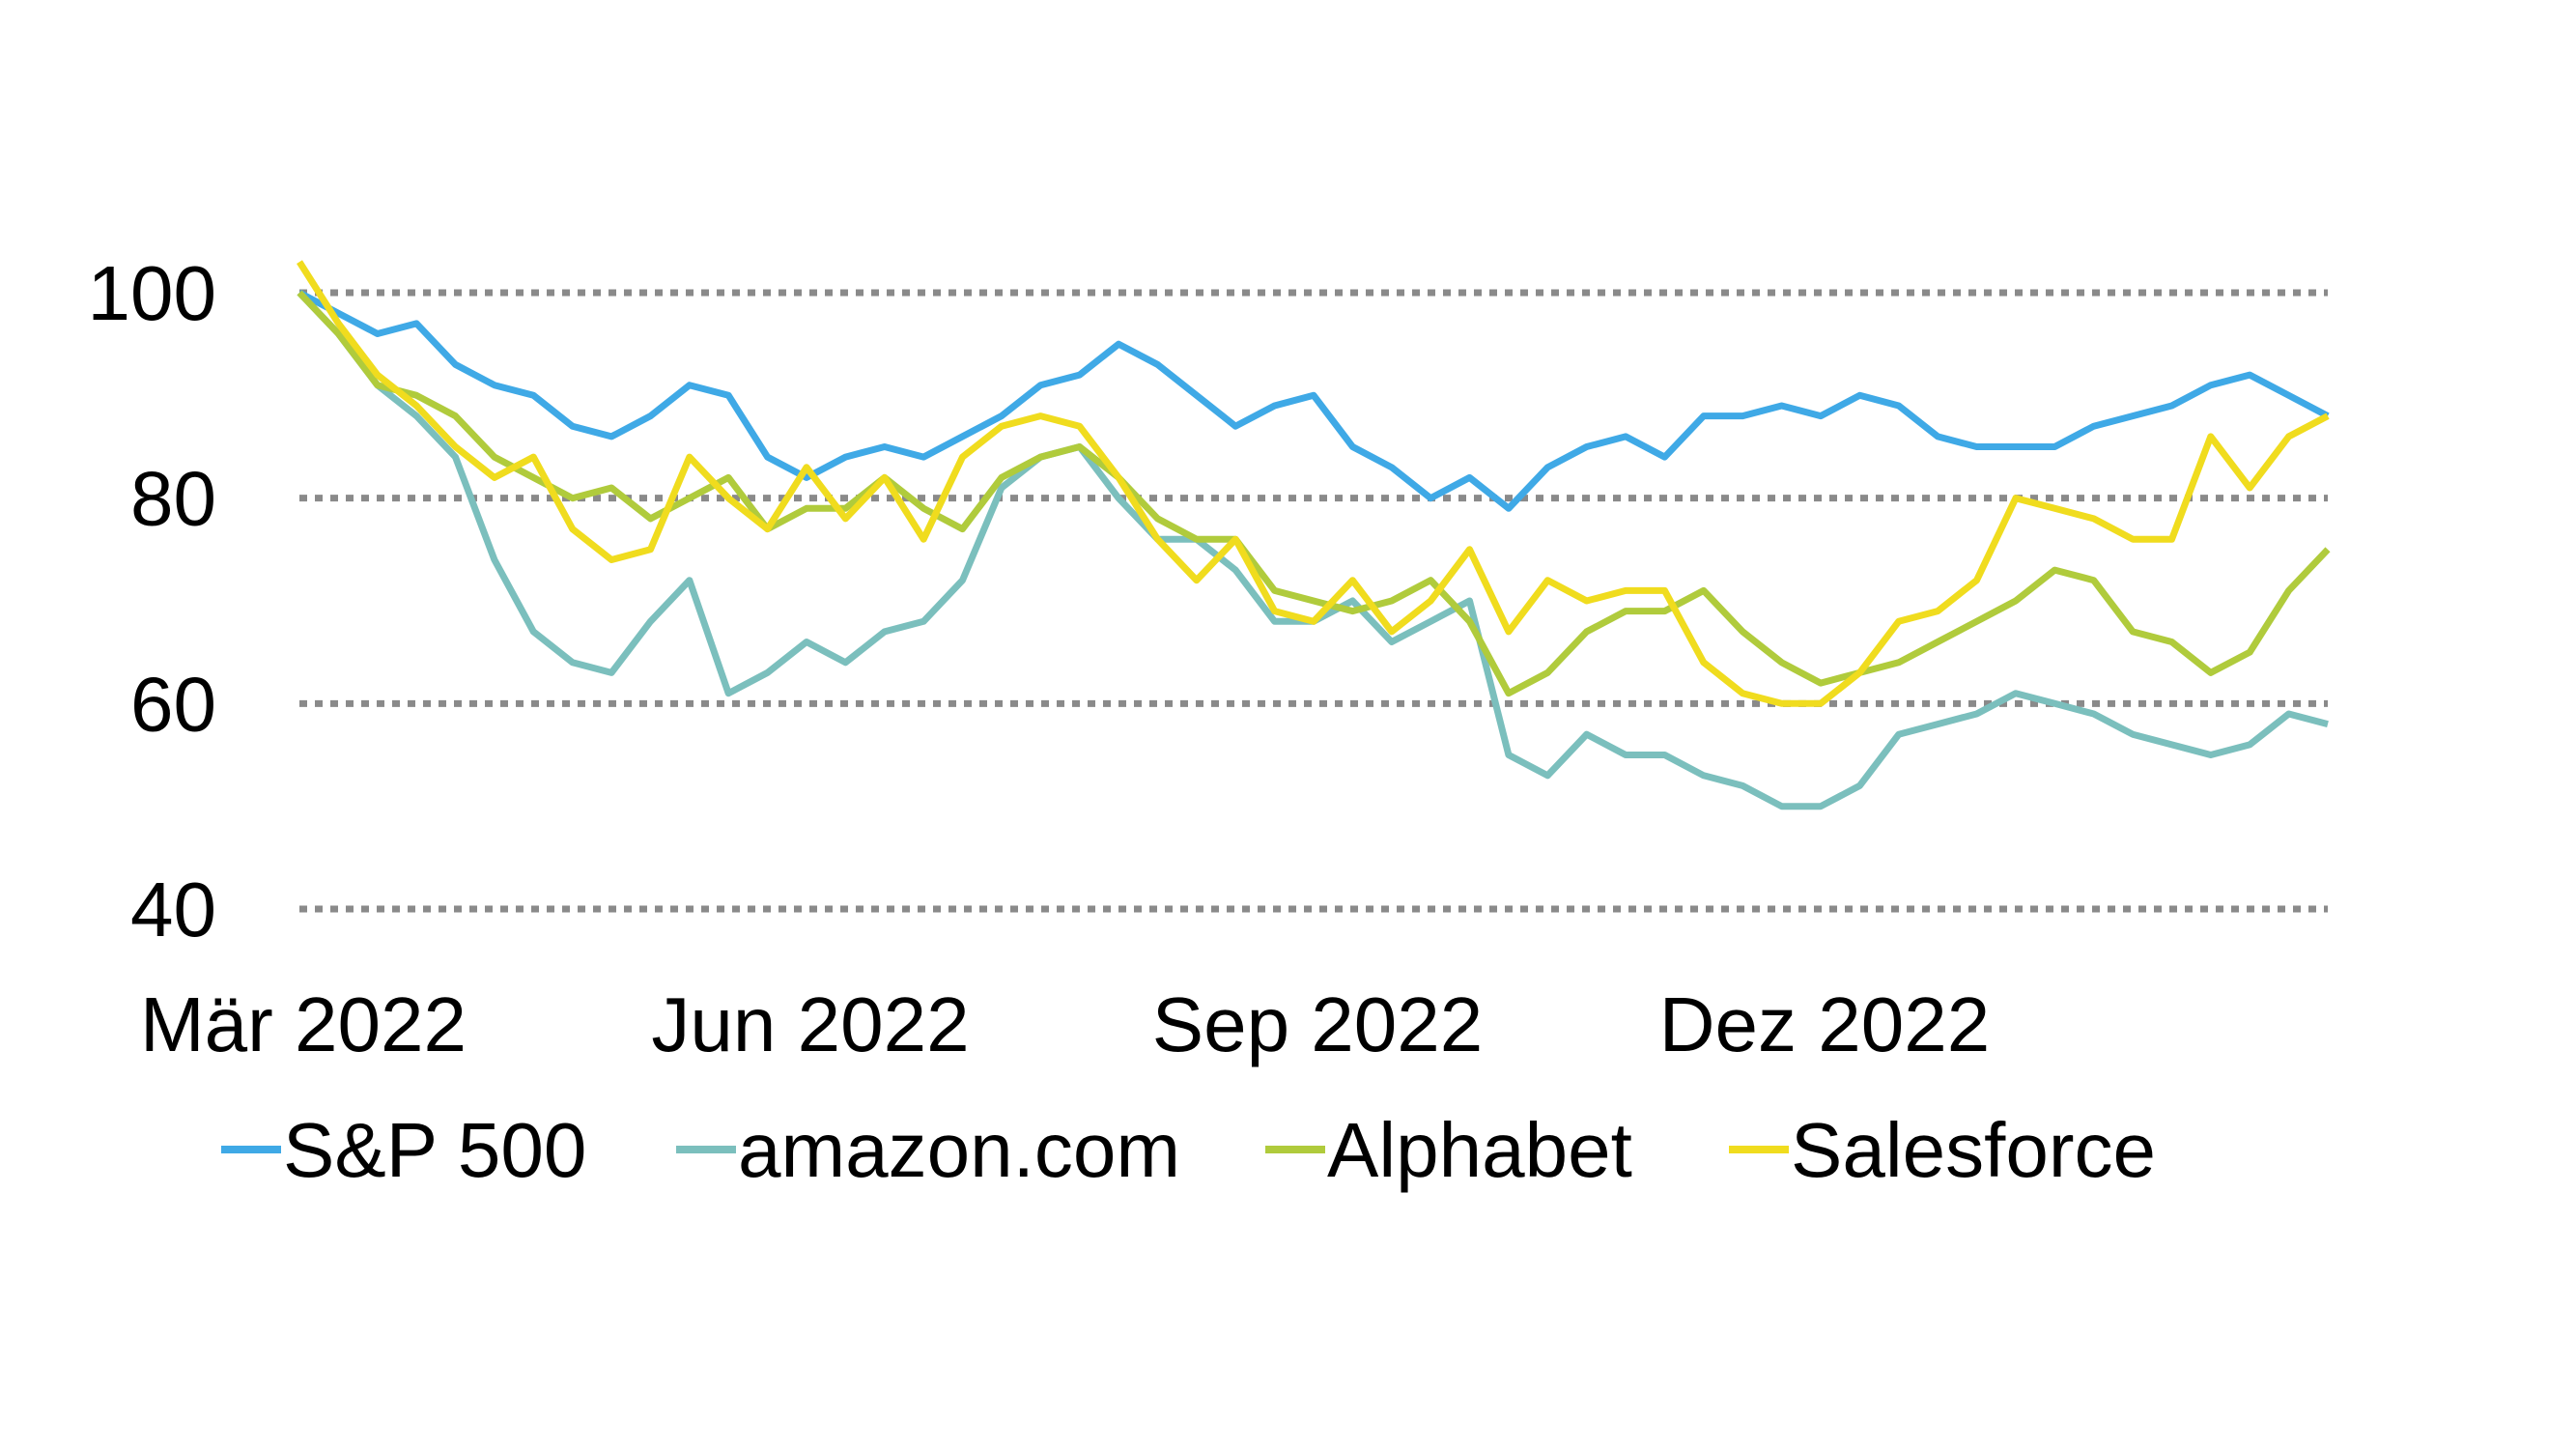 The height and width of the screenshot is (1449, 2576). What do you see at coordinates (1973, 1150) in the screenshot?
I see `legend-label: Salesforce` at bounding box center [1973, 1150].